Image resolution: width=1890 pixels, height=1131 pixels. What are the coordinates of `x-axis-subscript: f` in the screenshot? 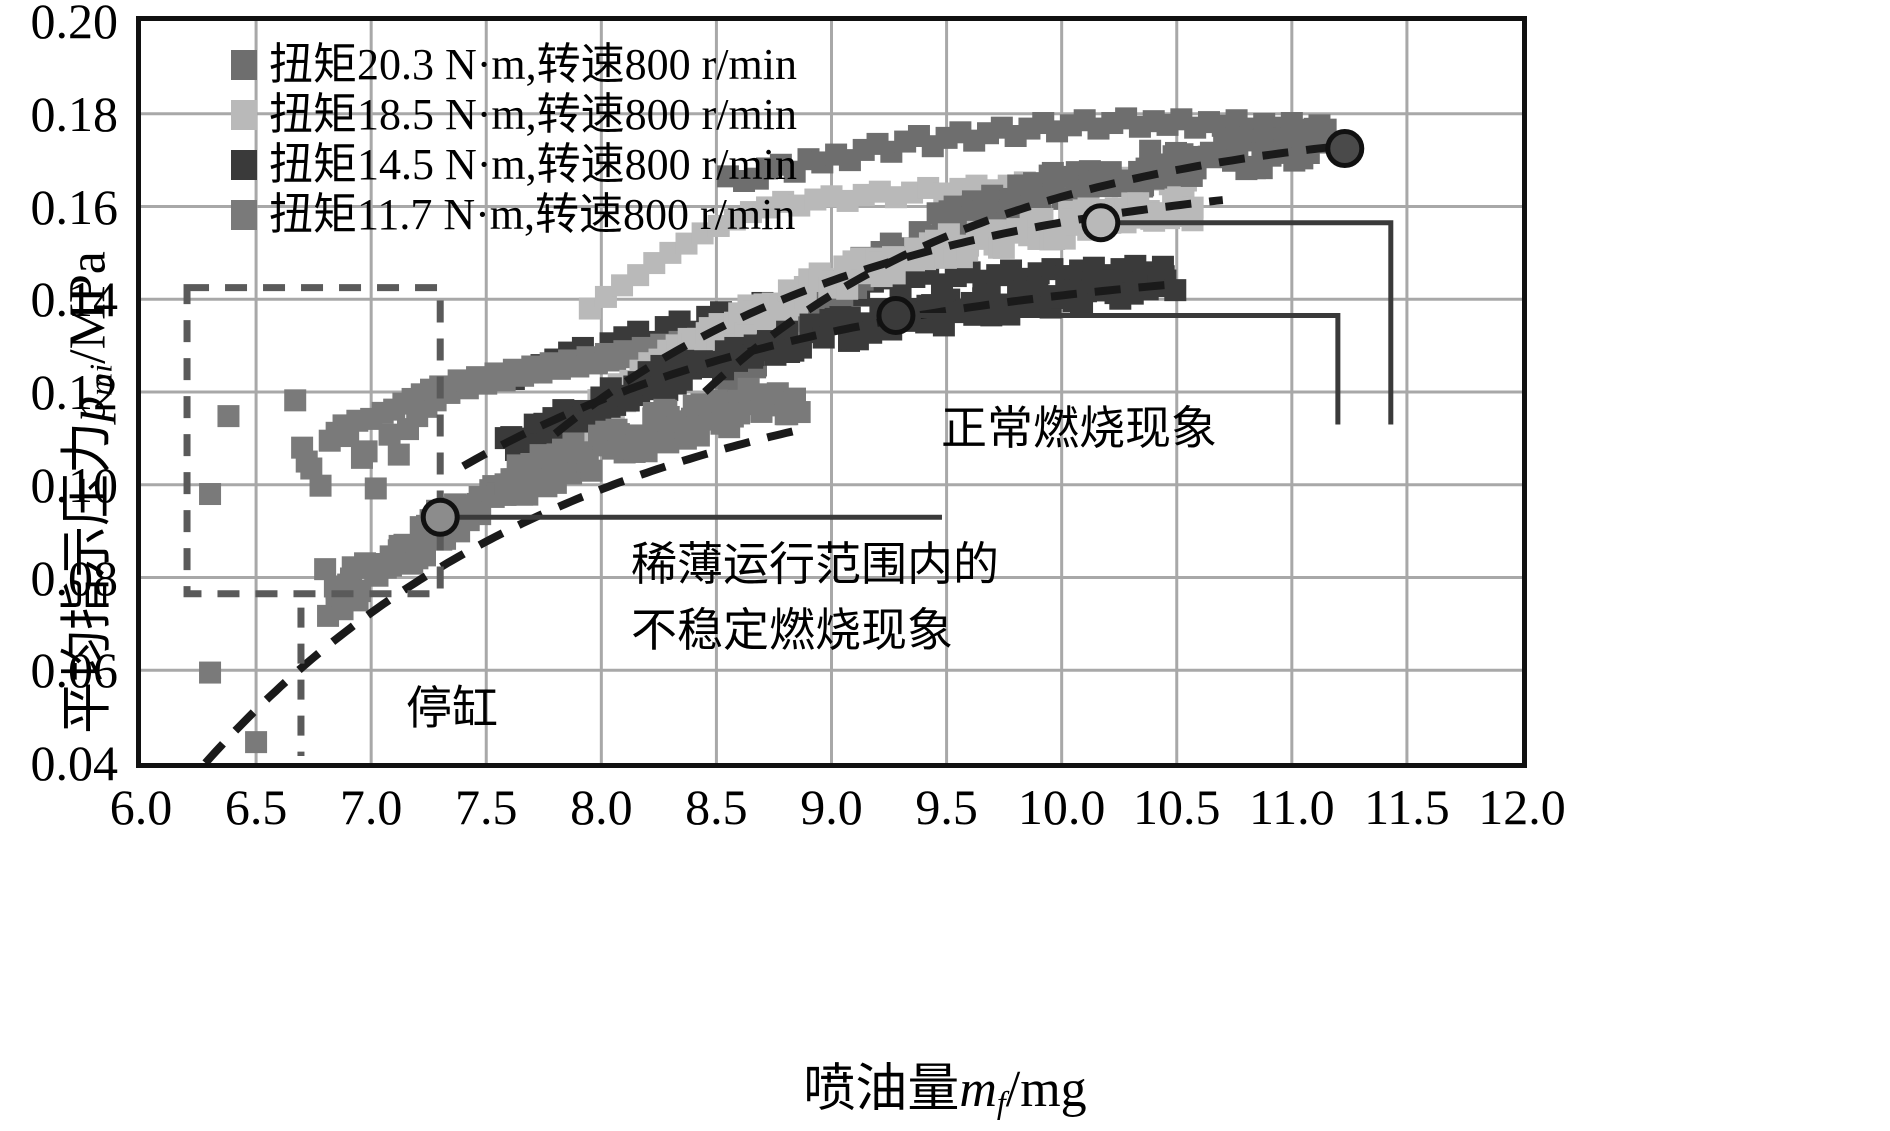 It's located at (1001, 1102).